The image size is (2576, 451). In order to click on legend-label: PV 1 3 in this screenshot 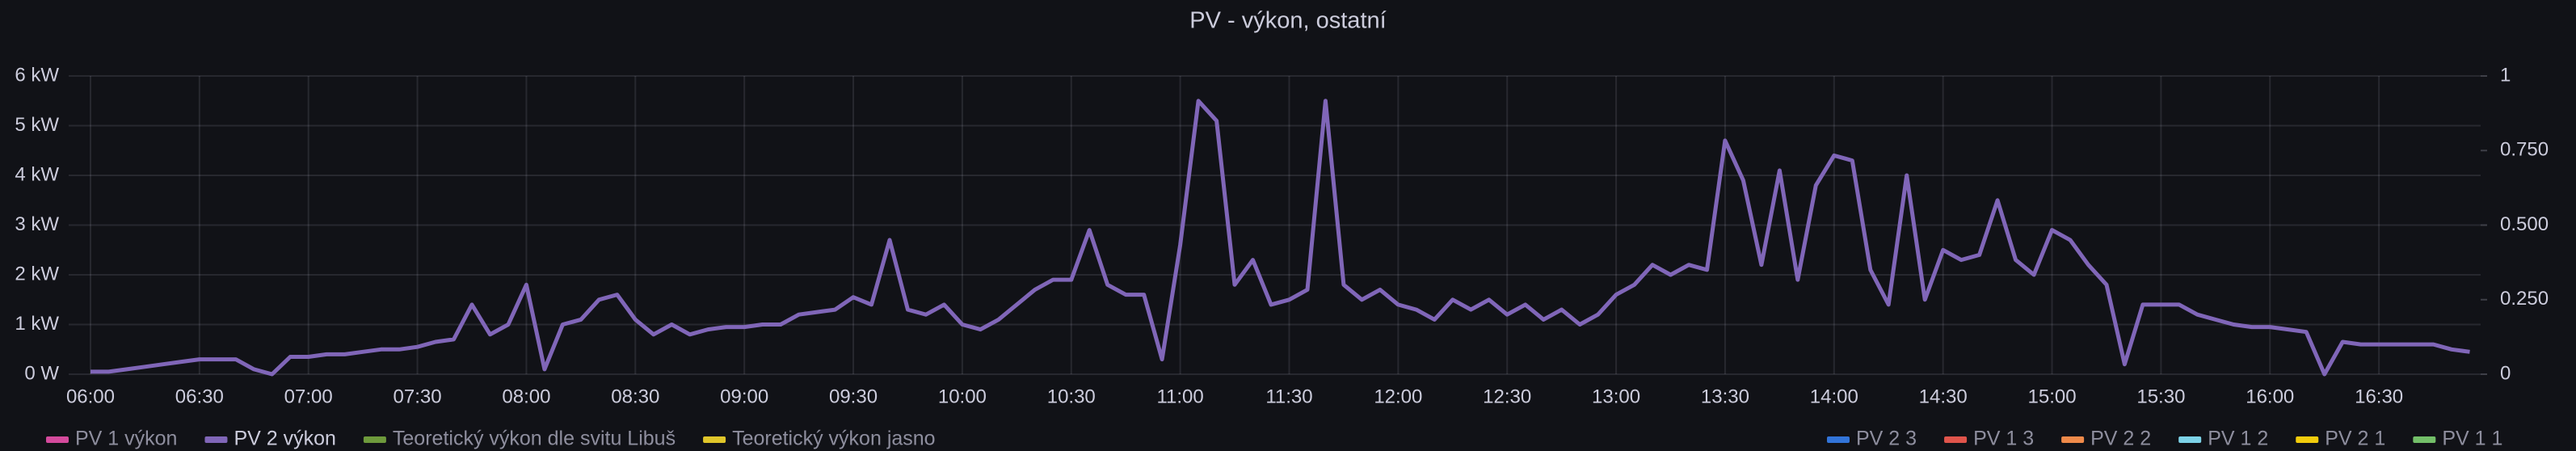, I will do `click(2003, 439)`.